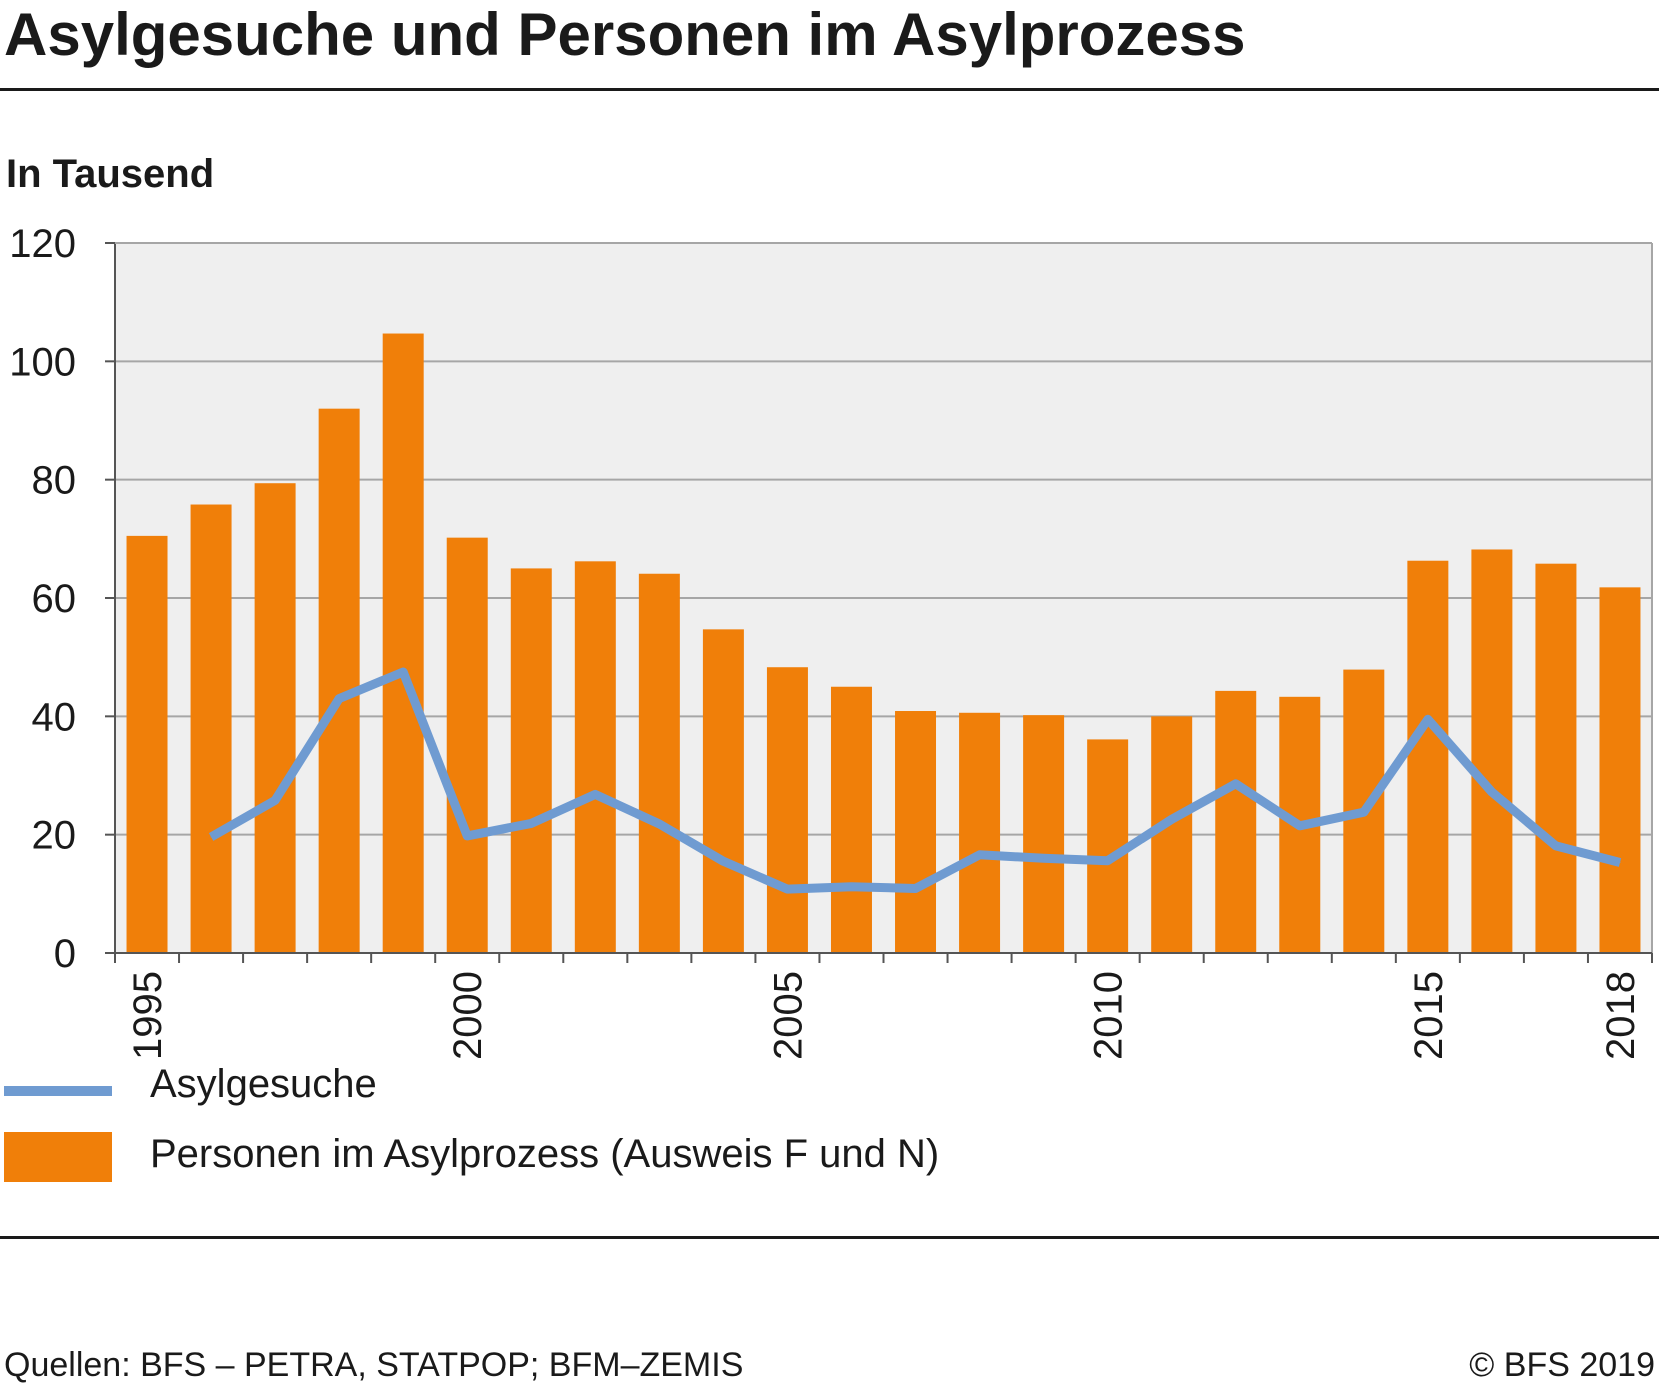  What do you see at coordinates (110, 174) in the screenshot?
I see `unit-label: In Tausend` at bounding box center [110, 174].